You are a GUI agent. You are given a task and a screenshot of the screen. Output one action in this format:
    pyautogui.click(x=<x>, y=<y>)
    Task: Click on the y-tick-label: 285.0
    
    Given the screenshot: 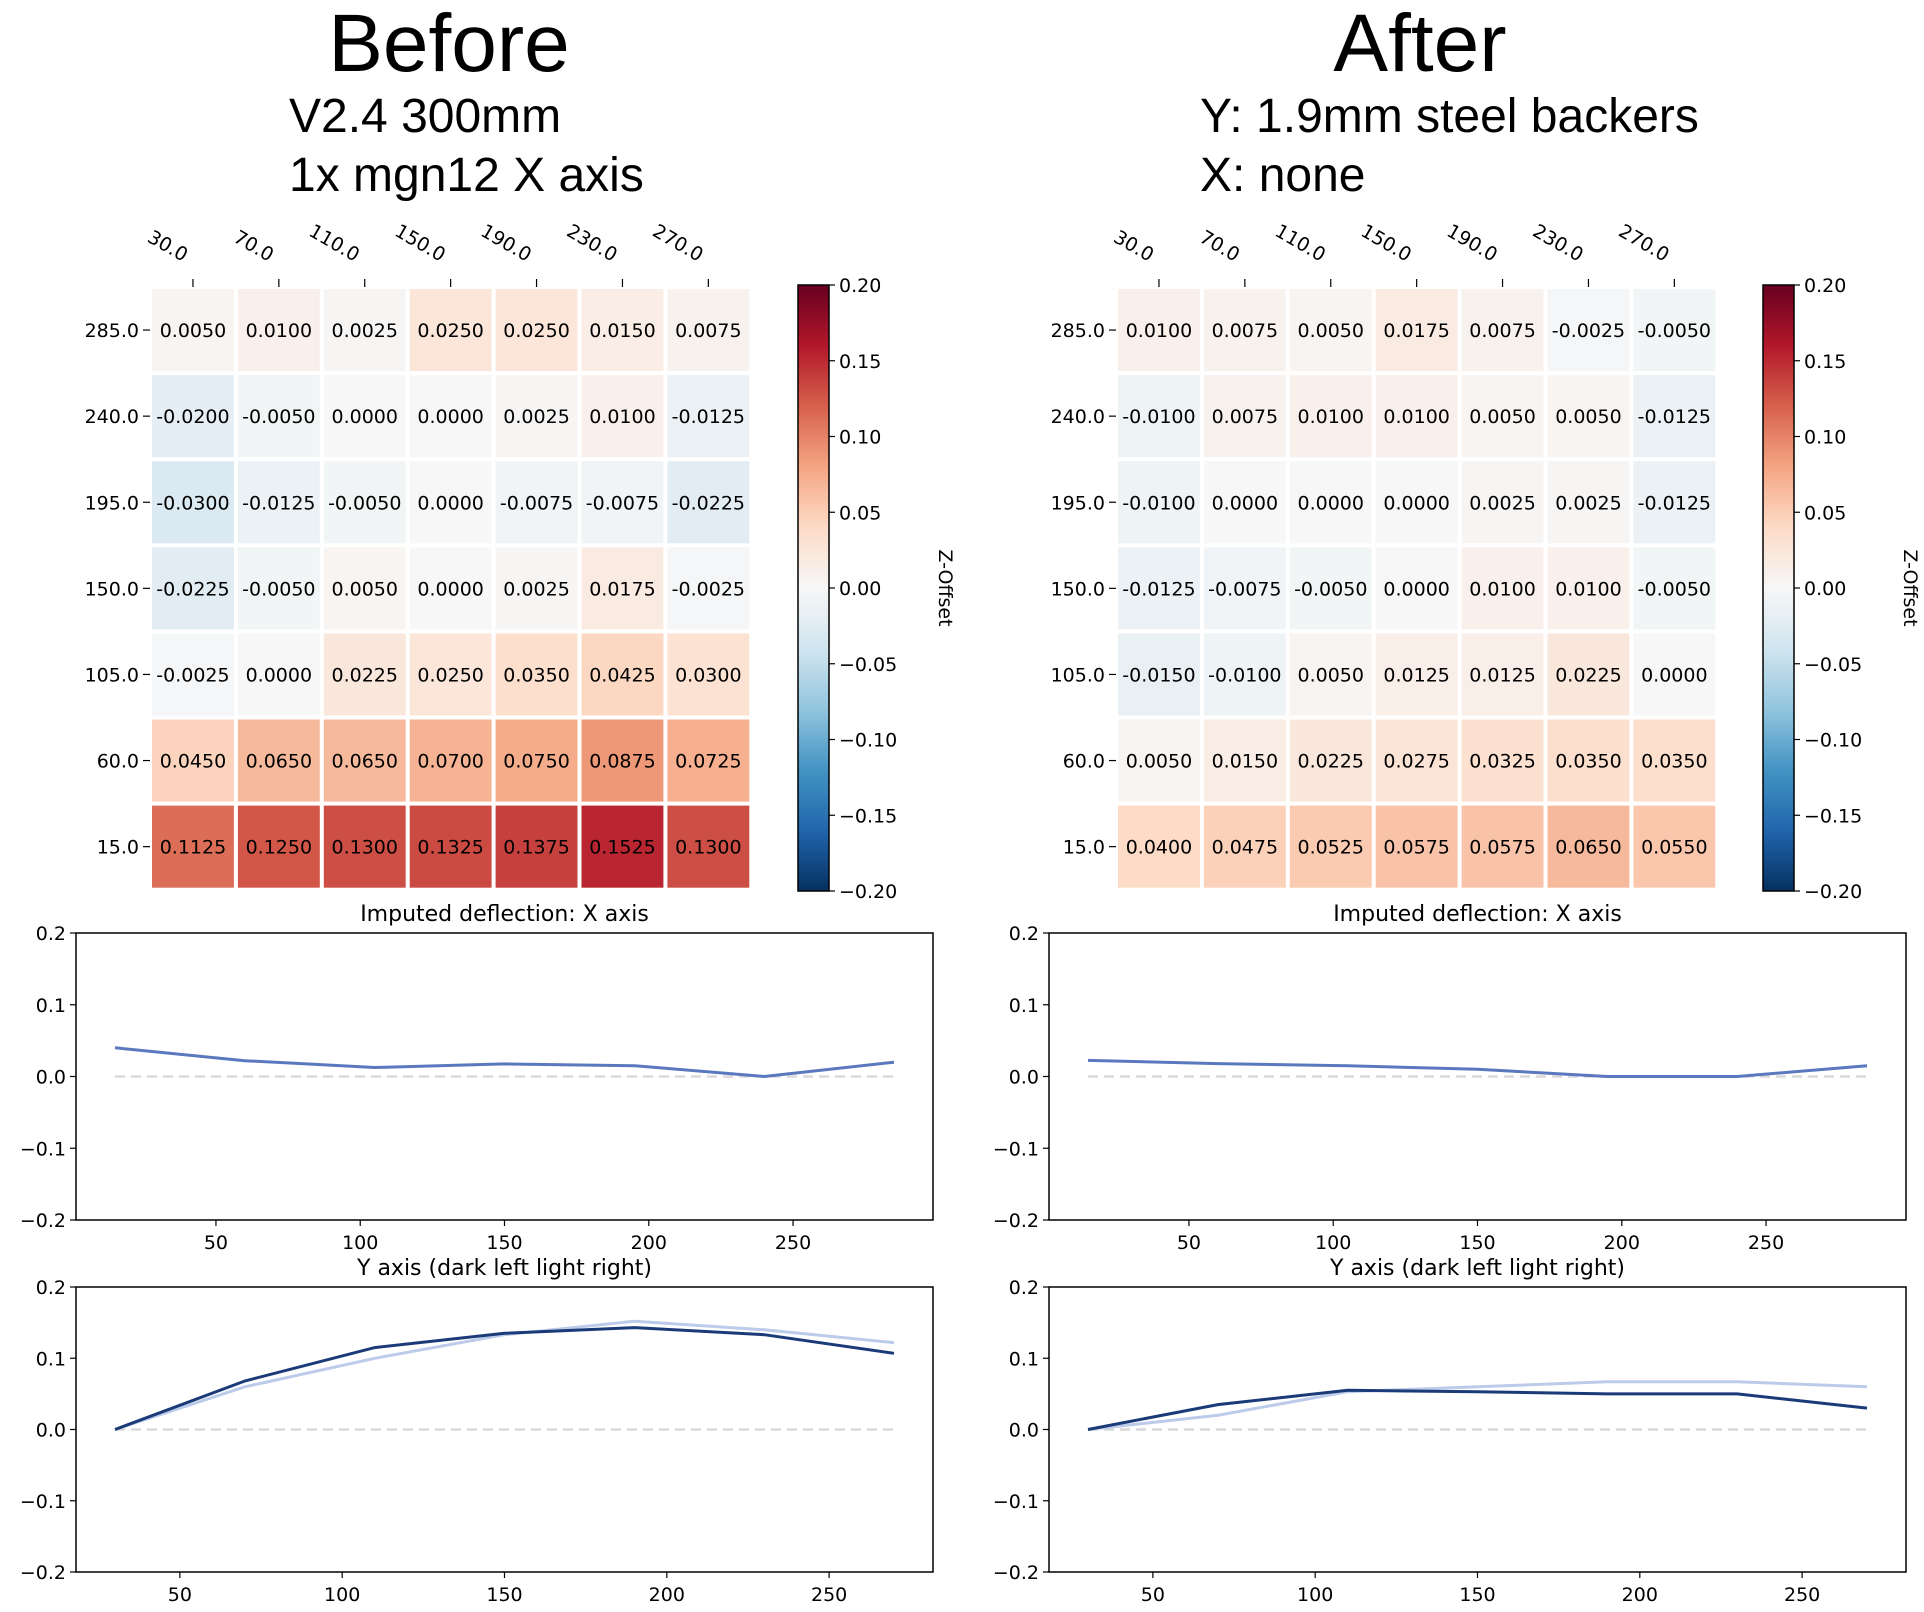 What is the action you would take?
    pyautogui.click(x=112, y=331)
    